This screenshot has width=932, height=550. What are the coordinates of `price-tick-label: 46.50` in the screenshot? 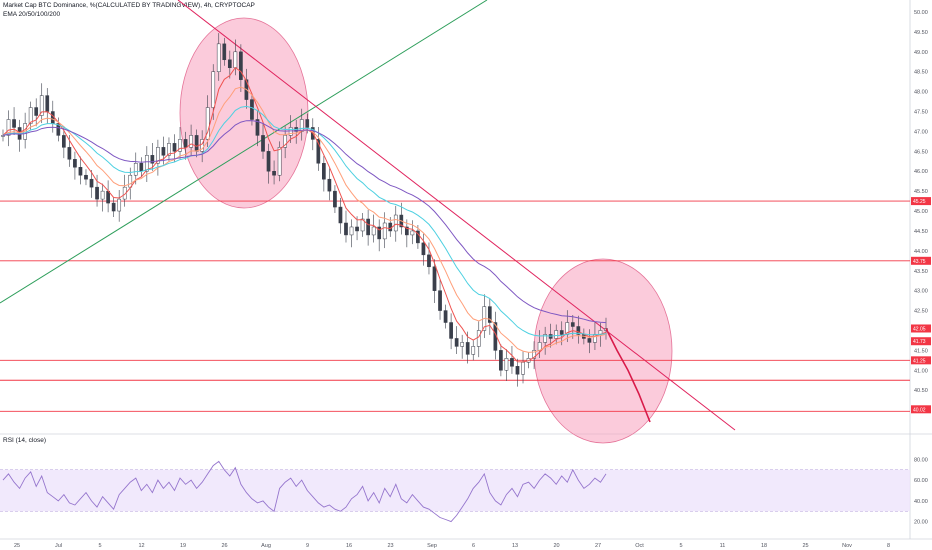 It's located at (921, 152).